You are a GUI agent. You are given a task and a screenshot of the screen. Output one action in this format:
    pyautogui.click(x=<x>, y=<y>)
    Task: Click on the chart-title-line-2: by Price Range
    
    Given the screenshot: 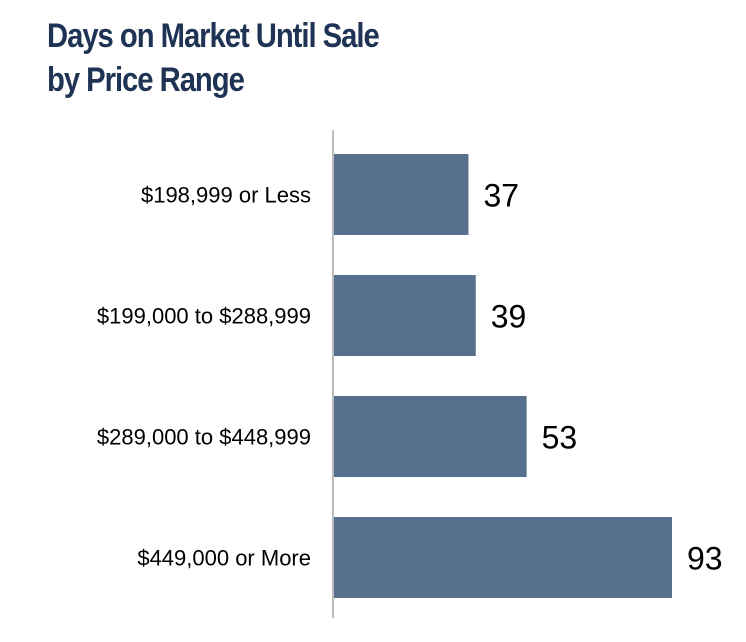 What is the action you would take?
    pyautogui.click(x=146, y=80)
    